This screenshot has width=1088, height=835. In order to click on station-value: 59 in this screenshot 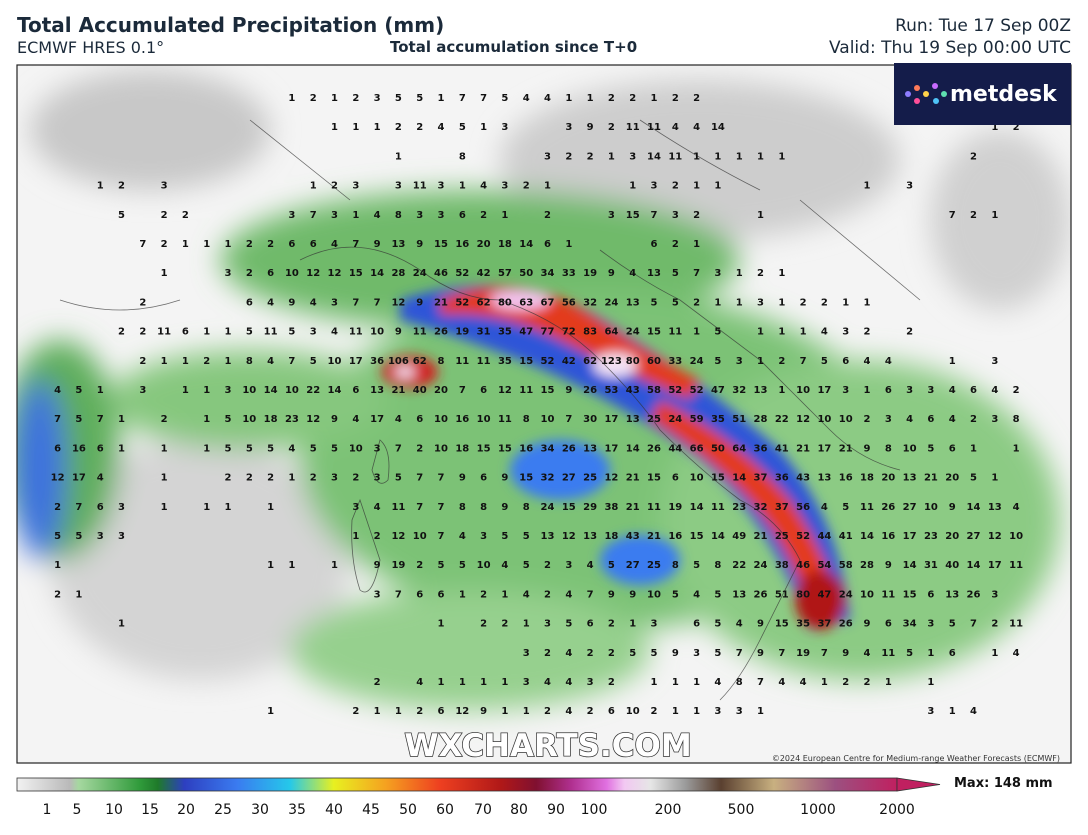, I will do `click(697, 419)`.